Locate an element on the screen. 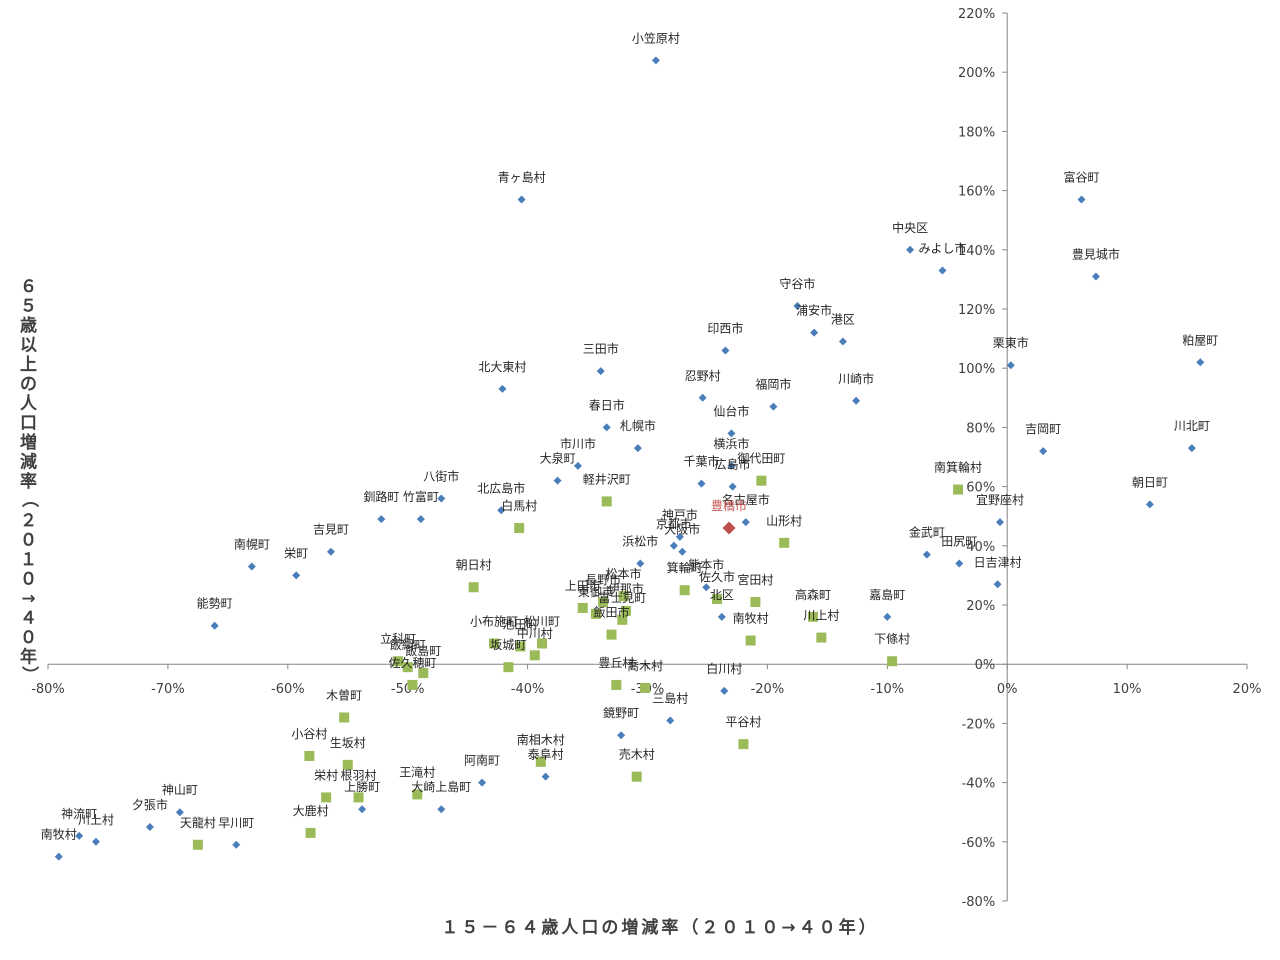 The height and width of the screenshot is (960, 1280). y-axis-title-char: ０ is located at coordinates (30, 580).